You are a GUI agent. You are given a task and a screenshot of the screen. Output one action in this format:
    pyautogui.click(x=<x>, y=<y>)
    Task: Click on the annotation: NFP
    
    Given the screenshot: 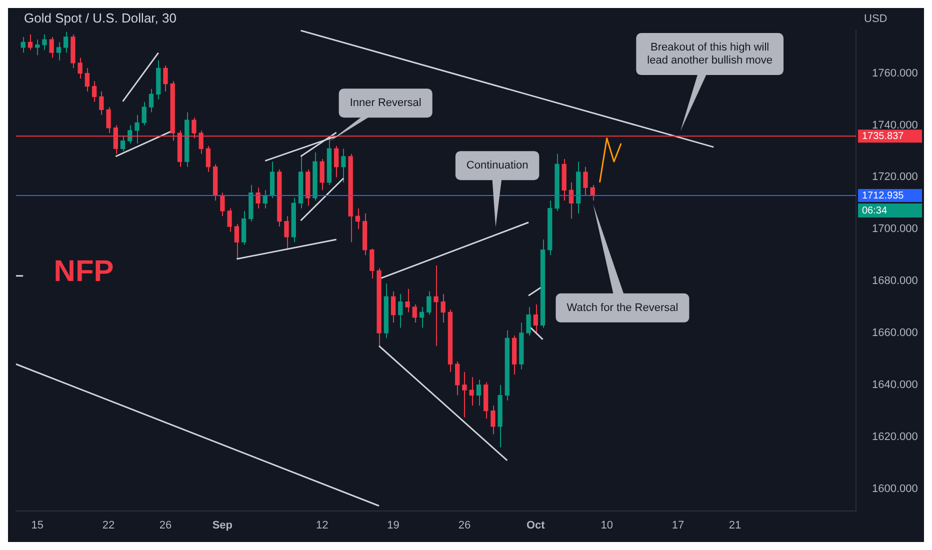 What is the action you would take?
    pyautogui.click(x=84, y=271)
    